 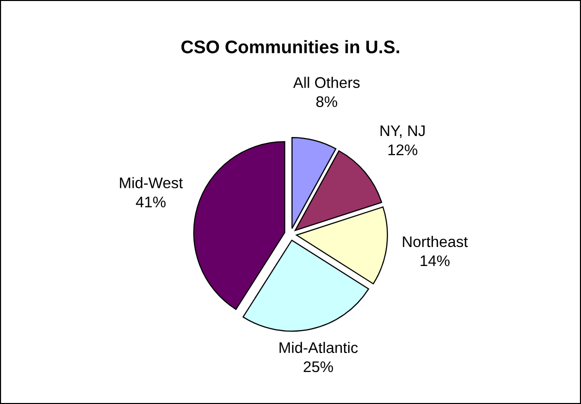 I want to click on data-label: 12%, so click(x=403, y=150).